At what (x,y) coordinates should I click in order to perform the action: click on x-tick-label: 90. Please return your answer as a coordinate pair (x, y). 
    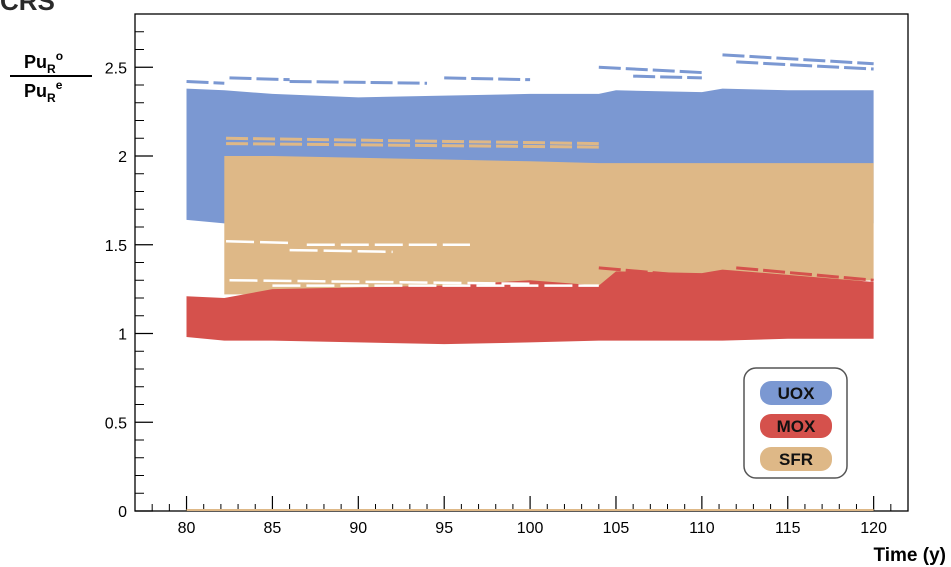
    Looking at the image, I should click on (358, 528).